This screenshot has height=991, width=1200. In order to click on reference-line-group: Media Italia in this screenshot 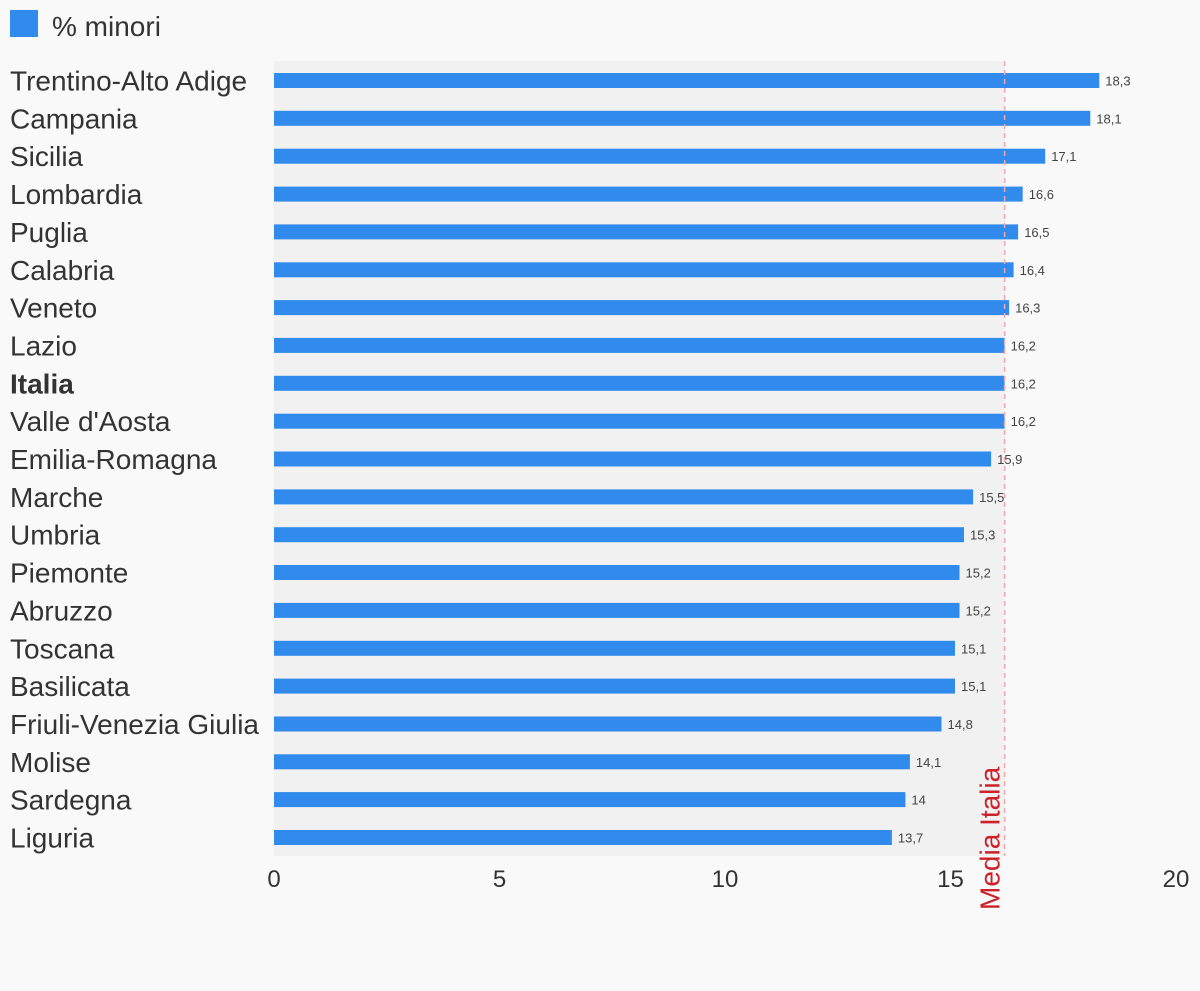, I will do `click(990, 485)`.